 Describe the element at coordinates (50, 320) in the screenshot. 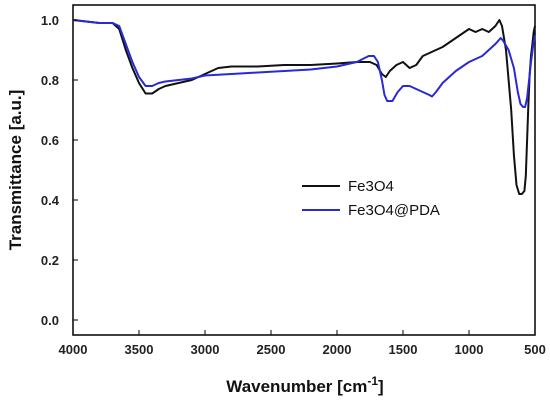

I see `y-tick-label: 0.0` at that location.